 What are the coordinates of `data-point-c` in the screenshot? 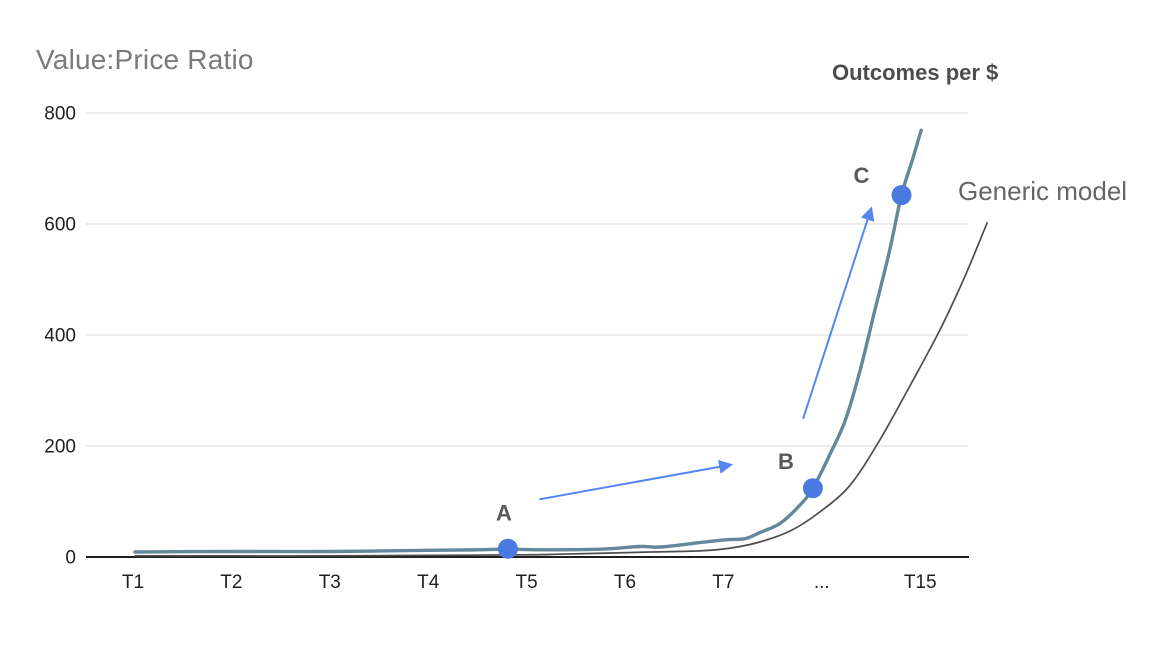 It's located at (901, 195).